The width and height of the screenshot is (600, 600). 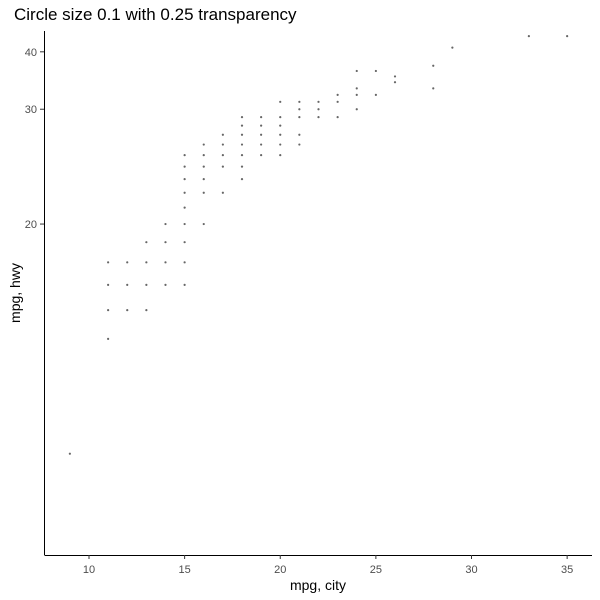 I want to click on x-axis-title: mpg, city, so click(x=318, y=585).